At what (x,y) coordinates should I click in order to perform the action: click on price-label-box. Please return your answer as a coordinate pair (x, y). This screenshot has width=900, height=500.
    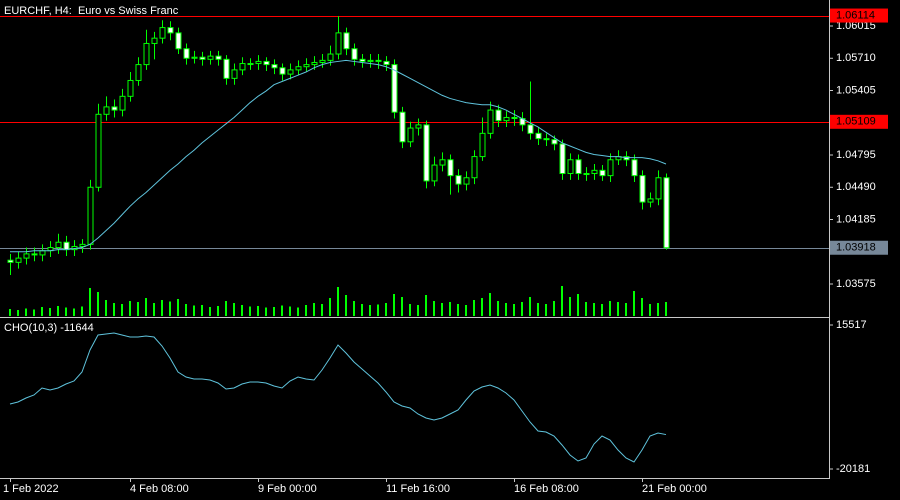
    Looking at the image, I should click on (859, 15).